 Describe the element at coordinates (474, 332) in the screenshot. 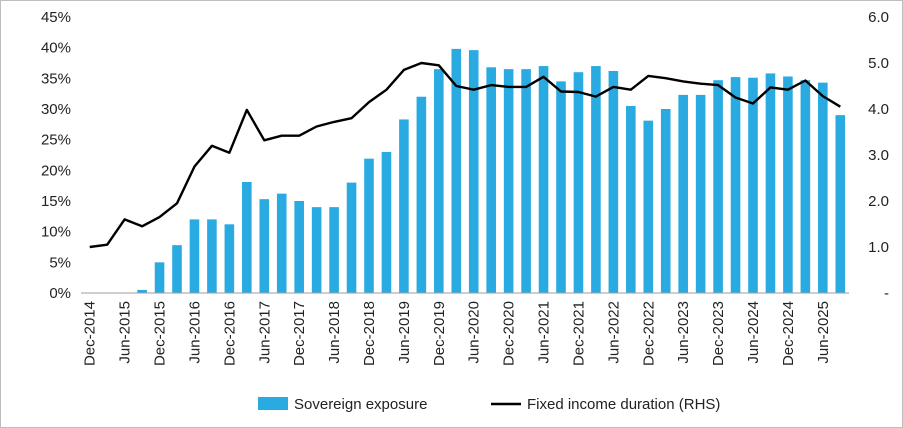

I see `x-tick-label: Jun-2020` at that location.